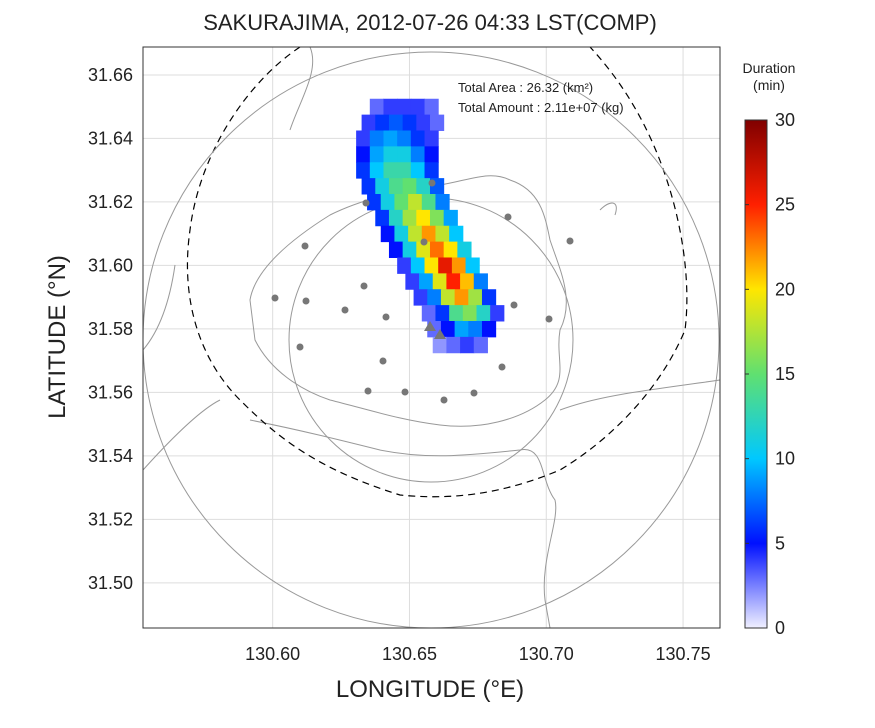 The height and width of the screenshot is (728, 875). I want to click on vent, so click(430, 326).